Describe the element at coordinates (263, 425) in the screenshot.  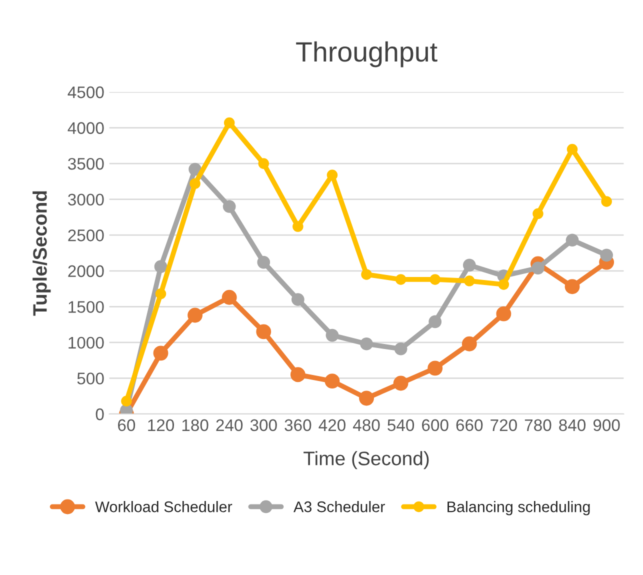
I see `x-tick-label: 300` at that location.